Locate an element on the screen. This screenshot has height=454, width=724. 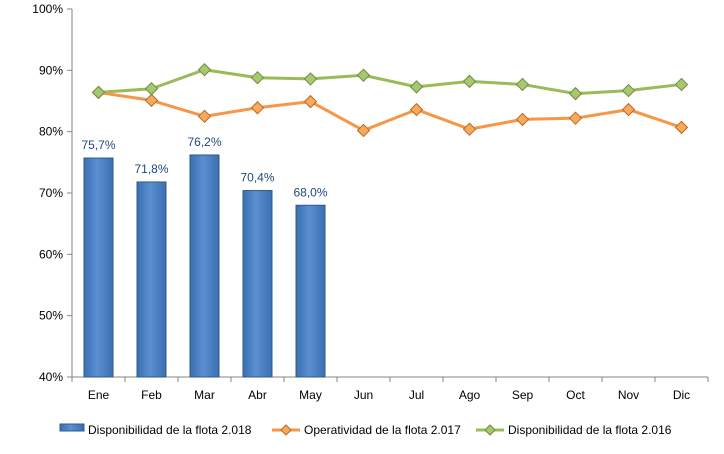
y-tick-label: 50% is located at coordinates (51, 316).